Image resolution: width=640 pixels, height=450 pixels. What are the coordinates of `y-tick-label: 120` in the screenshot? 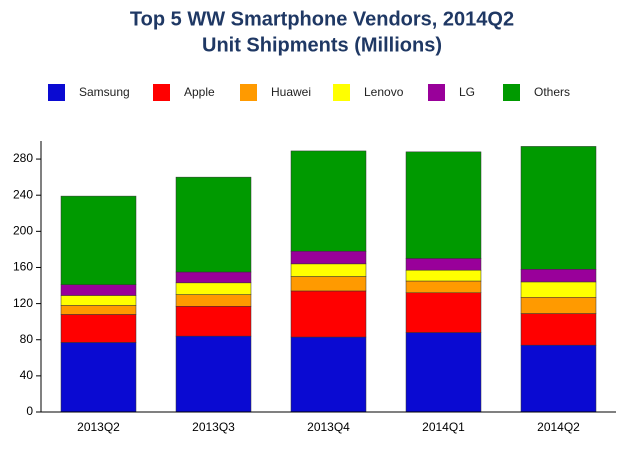 It's located at (23, 303).